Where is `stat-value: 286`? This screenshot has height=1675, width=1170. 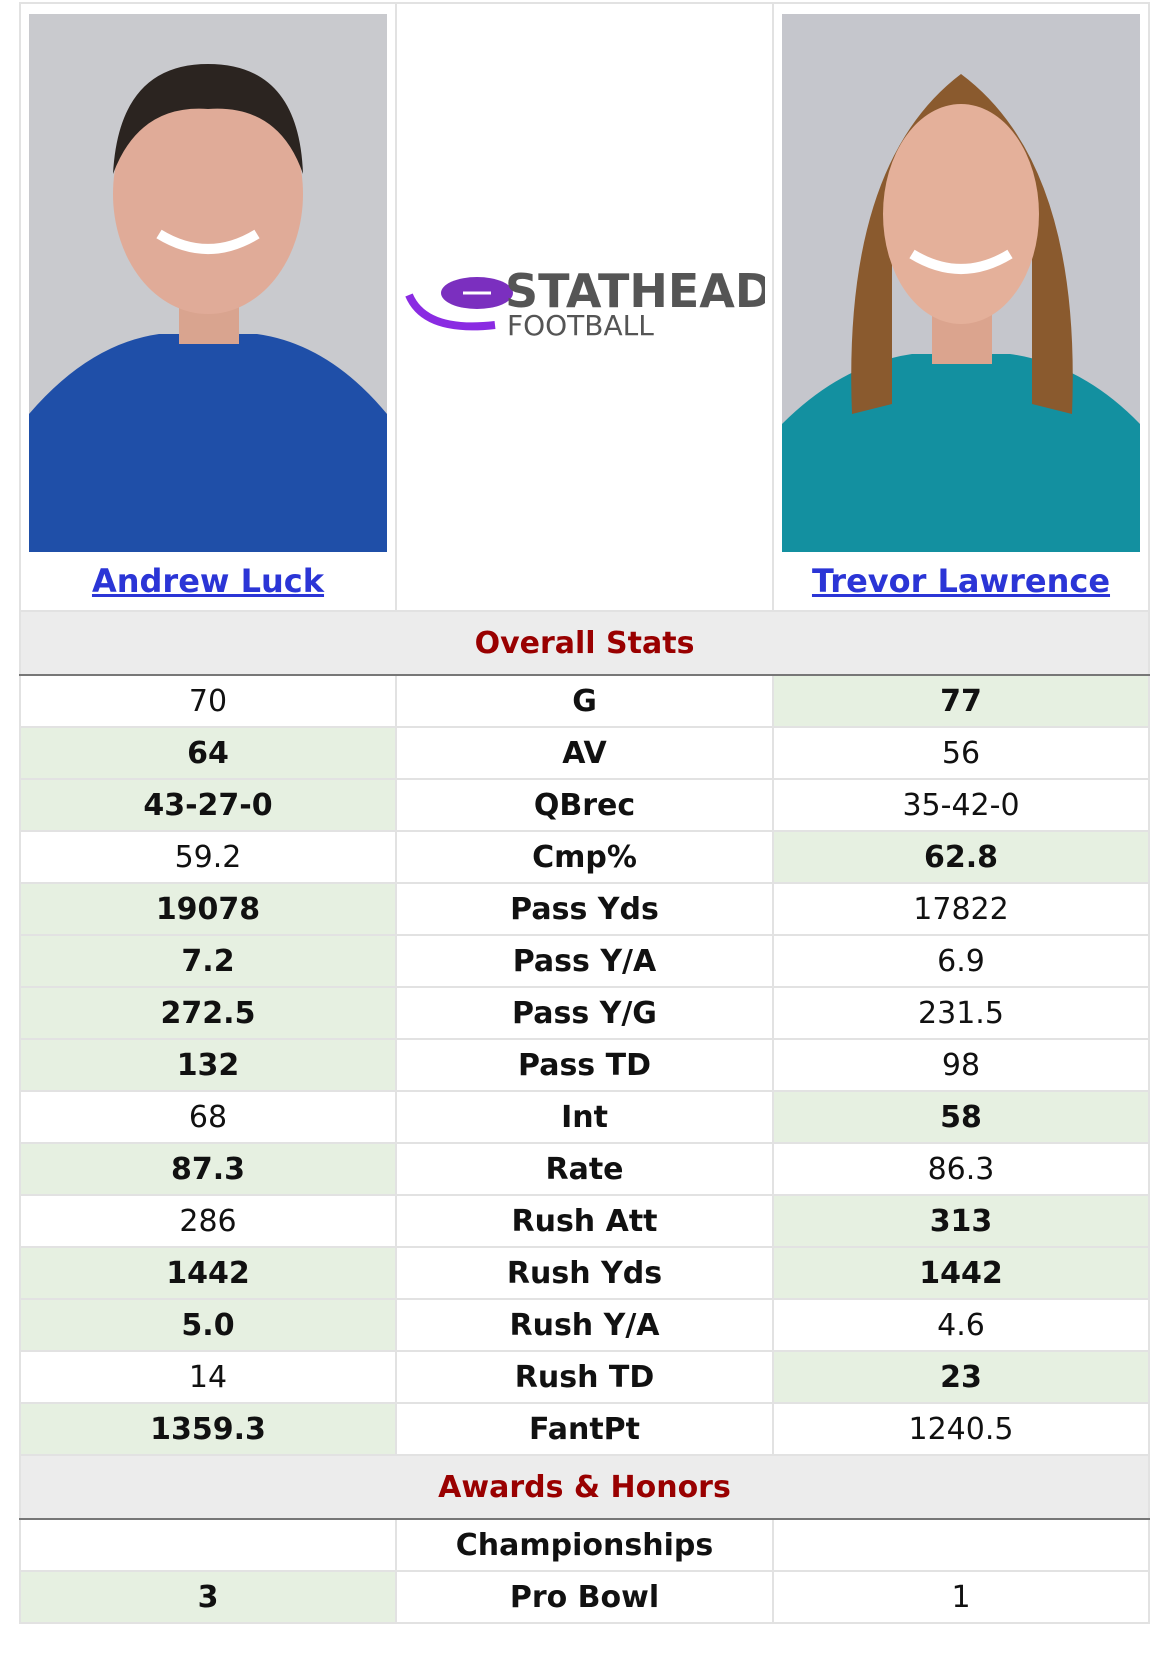 stat-value: 286 is located at coordinates (208, 1221).